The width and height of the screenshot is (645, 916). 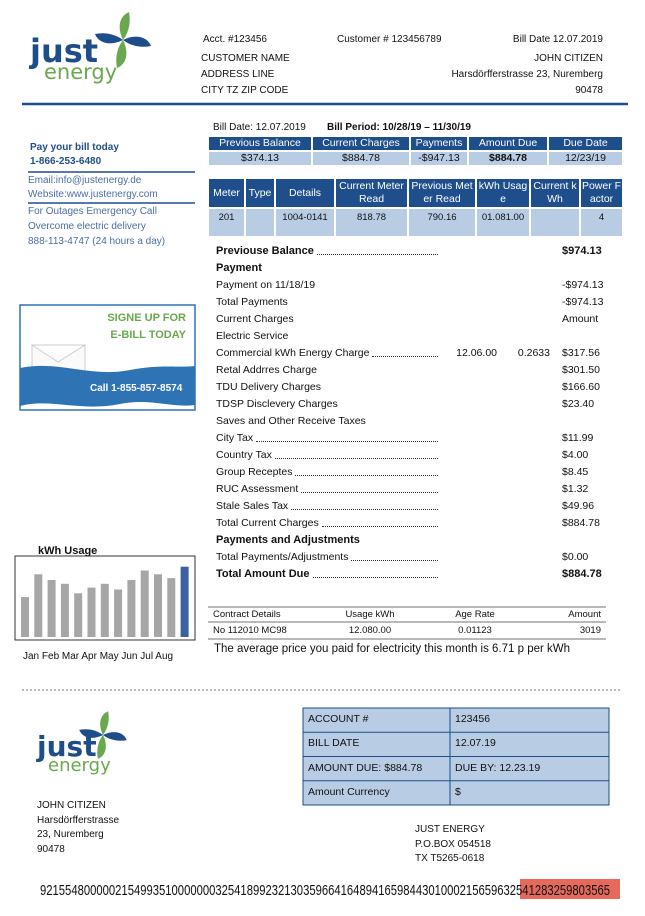 What do you see at coordinates (68, 551) in the screenshot?
I see `usage-title: kWh Usage` at bounding box center [68, 551].